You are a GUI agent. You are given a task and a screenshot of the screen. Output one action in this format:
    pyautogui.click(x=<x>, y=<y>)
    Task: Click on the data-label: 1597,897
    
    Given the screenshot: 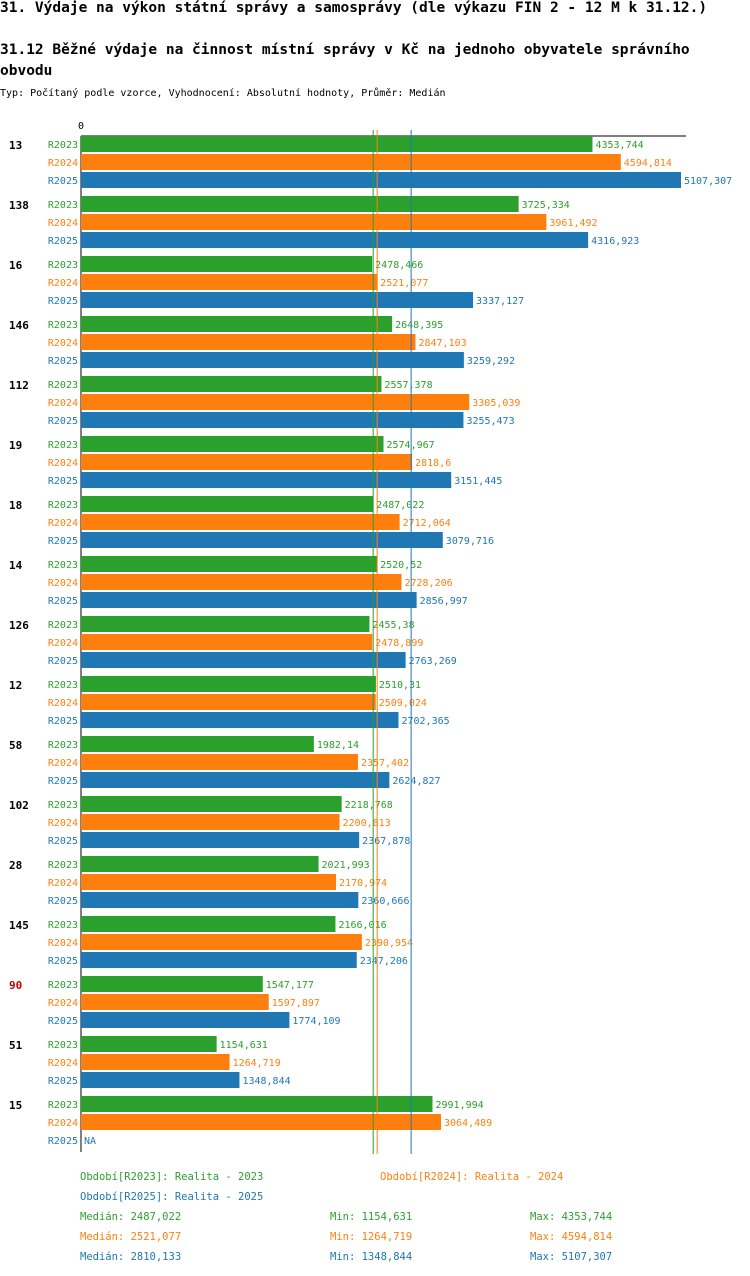 What is the action you would take?
    pyautogui.click(x=296, y=1003)
    